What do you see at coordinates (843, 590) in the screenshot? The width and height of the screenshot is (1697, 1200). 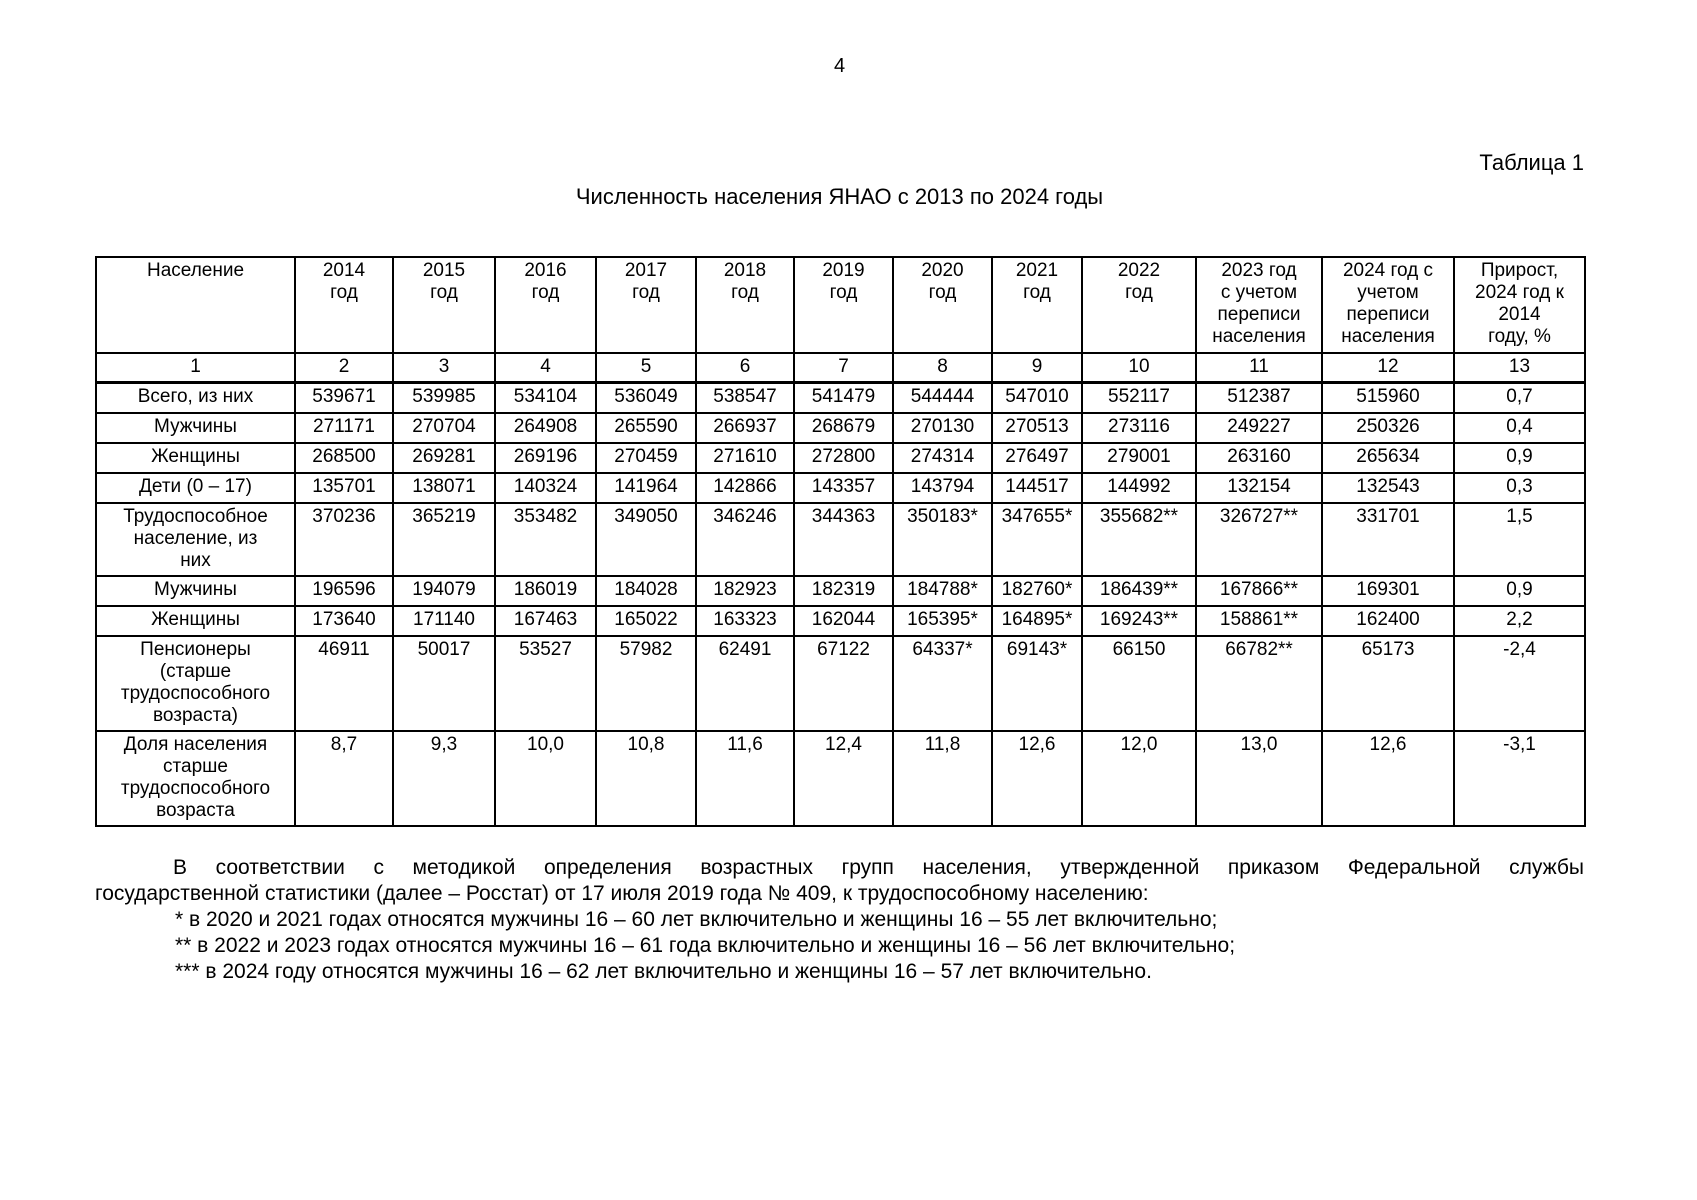 I see `value-cell: 182319` at bounding box center [843, 590].